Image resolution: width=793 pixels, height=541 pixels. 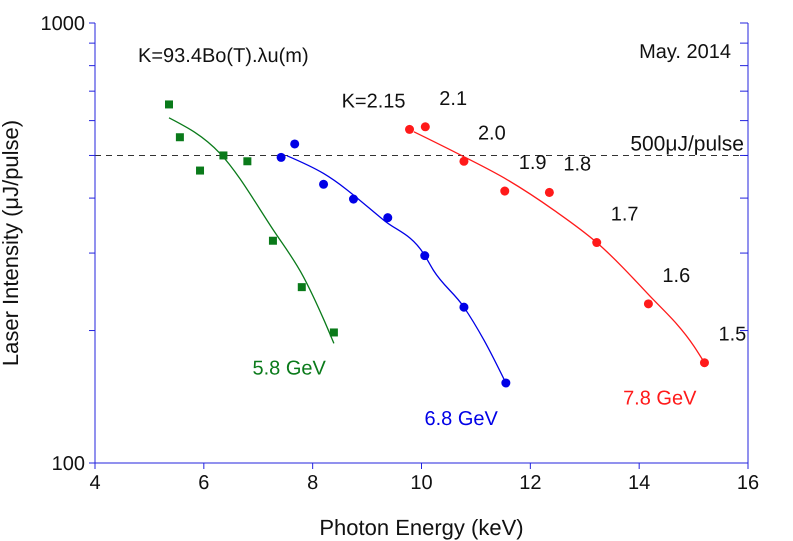 I want to click on annotation: K=2.15, so click(x=374, y=101).